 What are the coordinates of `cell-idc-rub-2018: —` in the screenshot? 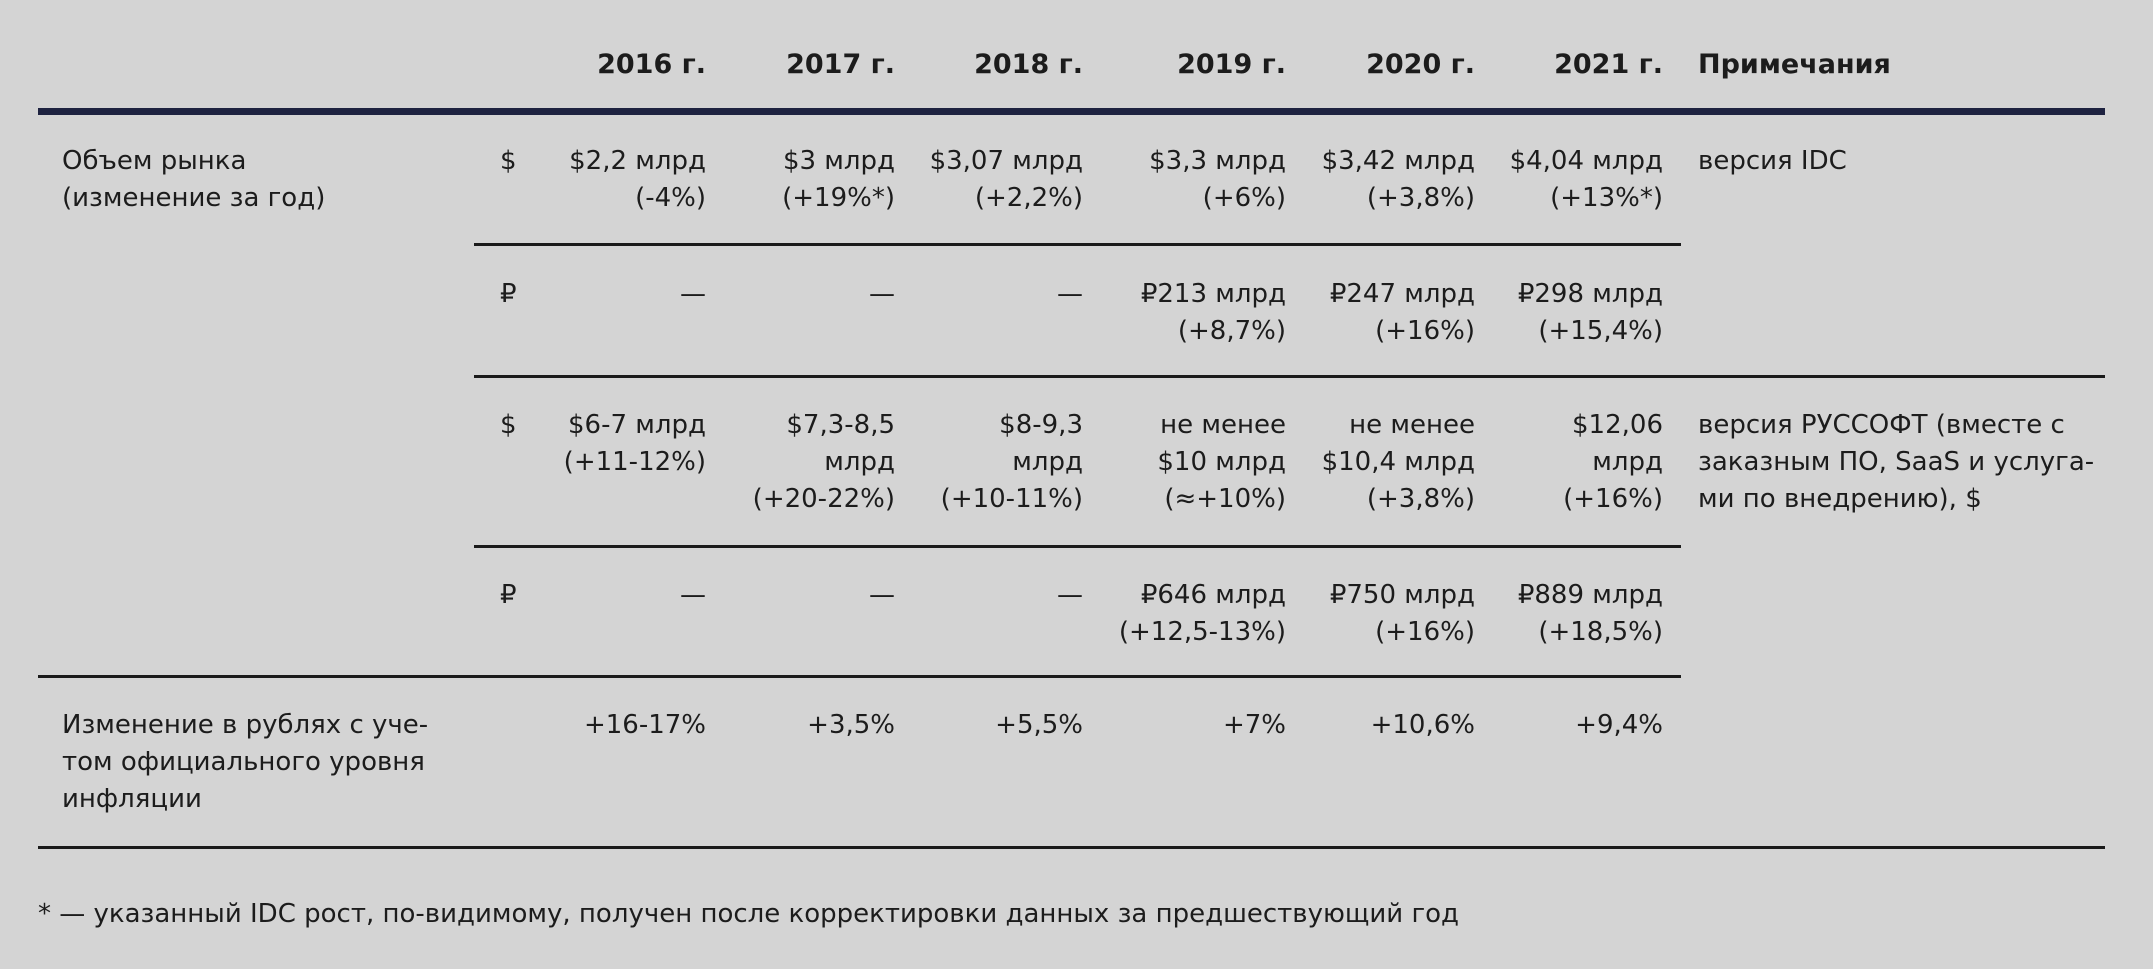 It's located at (1070, 294).